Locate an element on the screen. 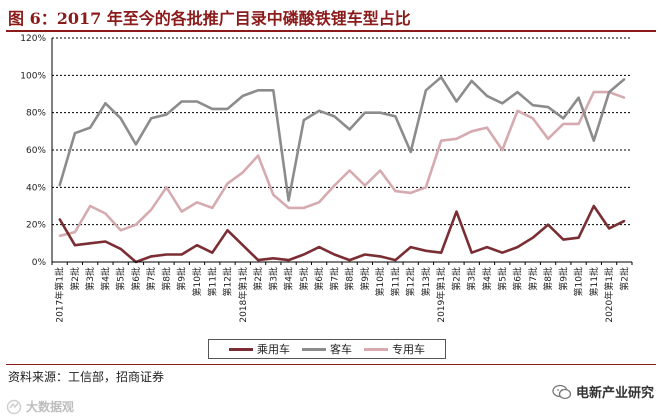  wechat-icon is located at coordinates (562, 391).